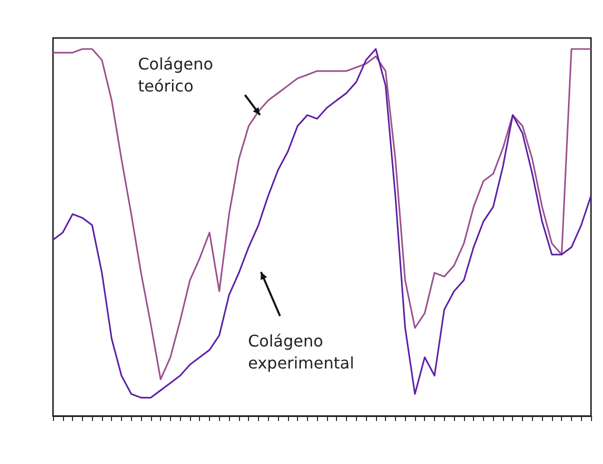  Describe the element at coordinates (178, 75) in the screenshot. I see `series-label: Colágeno teórico` at that location.